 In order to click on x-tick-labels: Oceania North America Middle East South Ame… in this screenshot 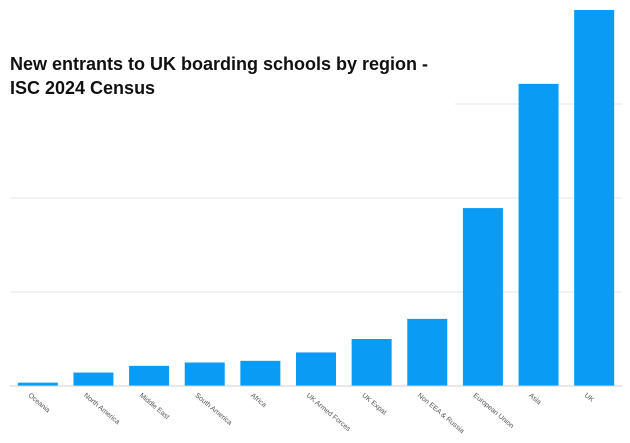, I will do `click(311, 413)`.